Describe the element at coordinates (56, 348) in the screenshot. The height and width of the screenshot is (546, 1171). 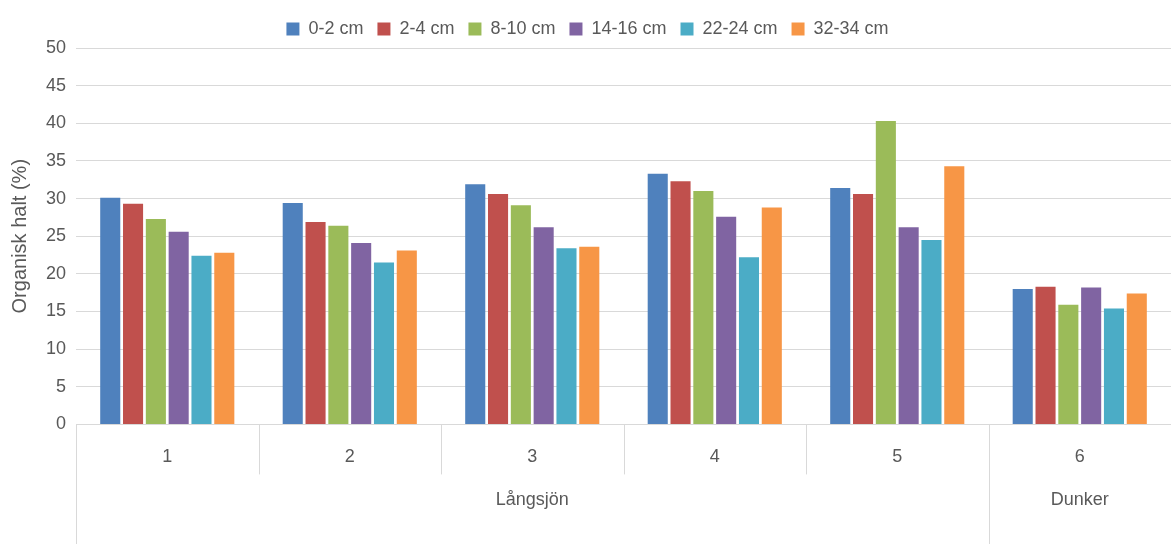
I see `y-tick-label: 10` at that location.